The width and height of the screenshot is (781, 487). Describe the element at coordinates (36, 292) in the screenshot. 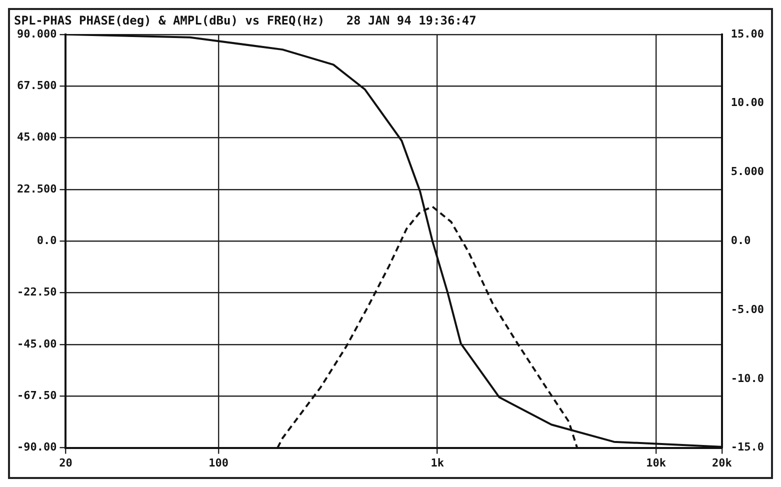

I see `y-tick-label: -22.50` at that location.